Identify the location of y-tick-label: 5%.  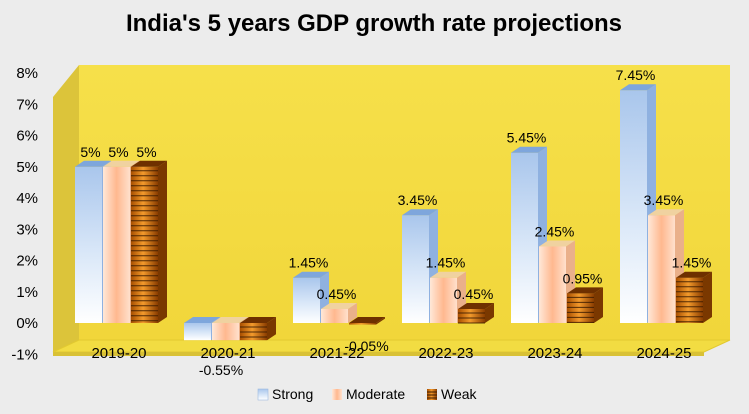
(27, 167).